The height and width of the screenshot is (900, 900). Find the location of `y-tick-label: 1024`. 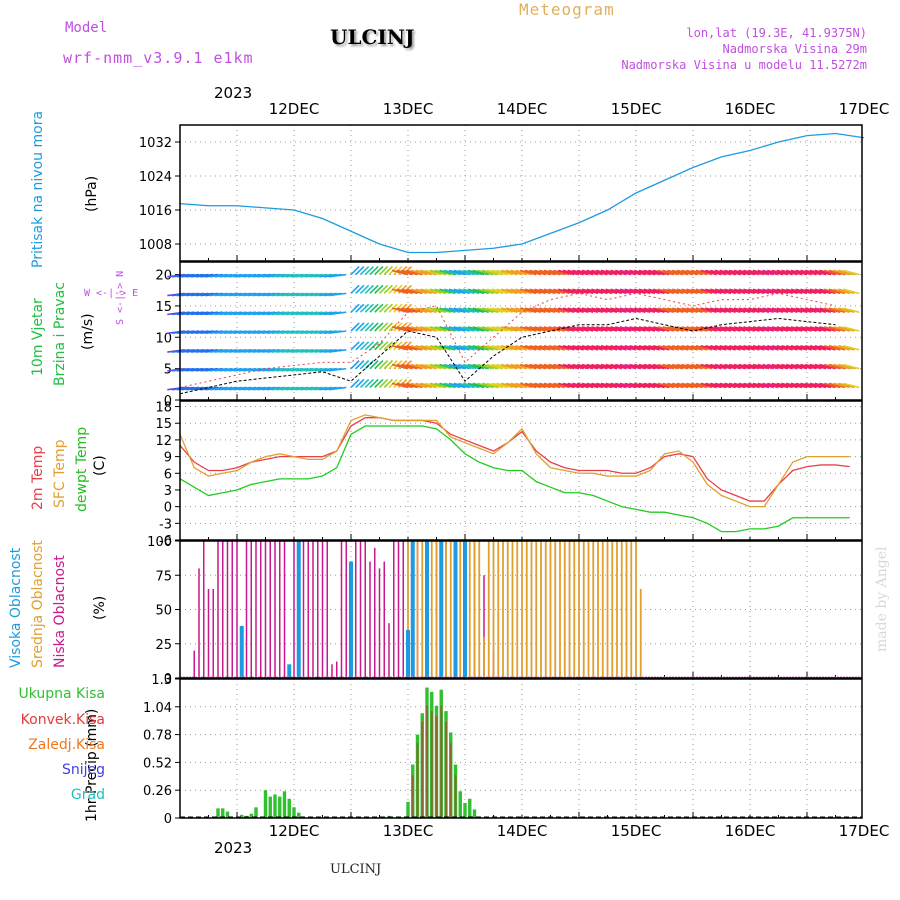

y-tick-label: 1024 is located at coordinates (155, 177).